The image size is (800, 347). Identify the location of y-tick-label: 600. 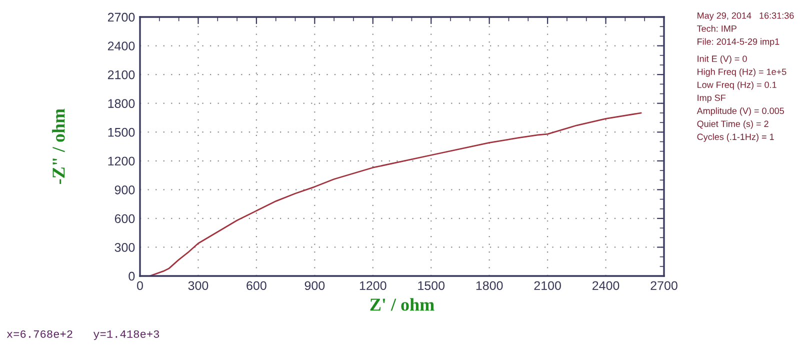
(124, 219).